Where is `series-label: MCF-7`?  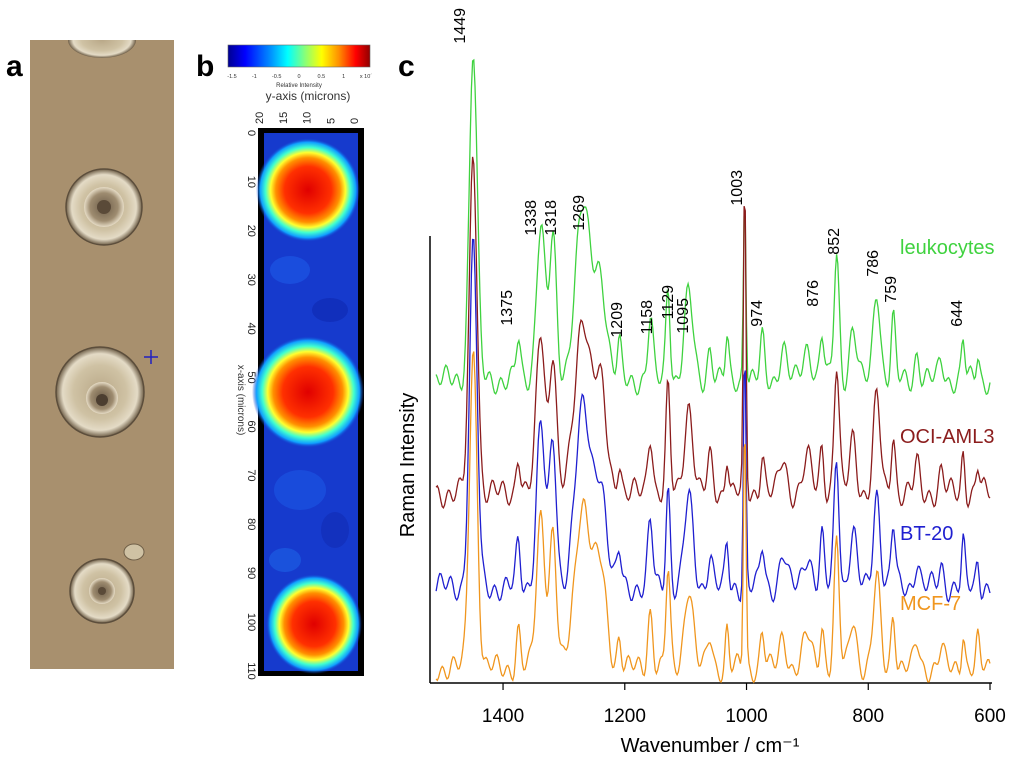
series-label: MCF-7 is located at coordinates (930, 604).